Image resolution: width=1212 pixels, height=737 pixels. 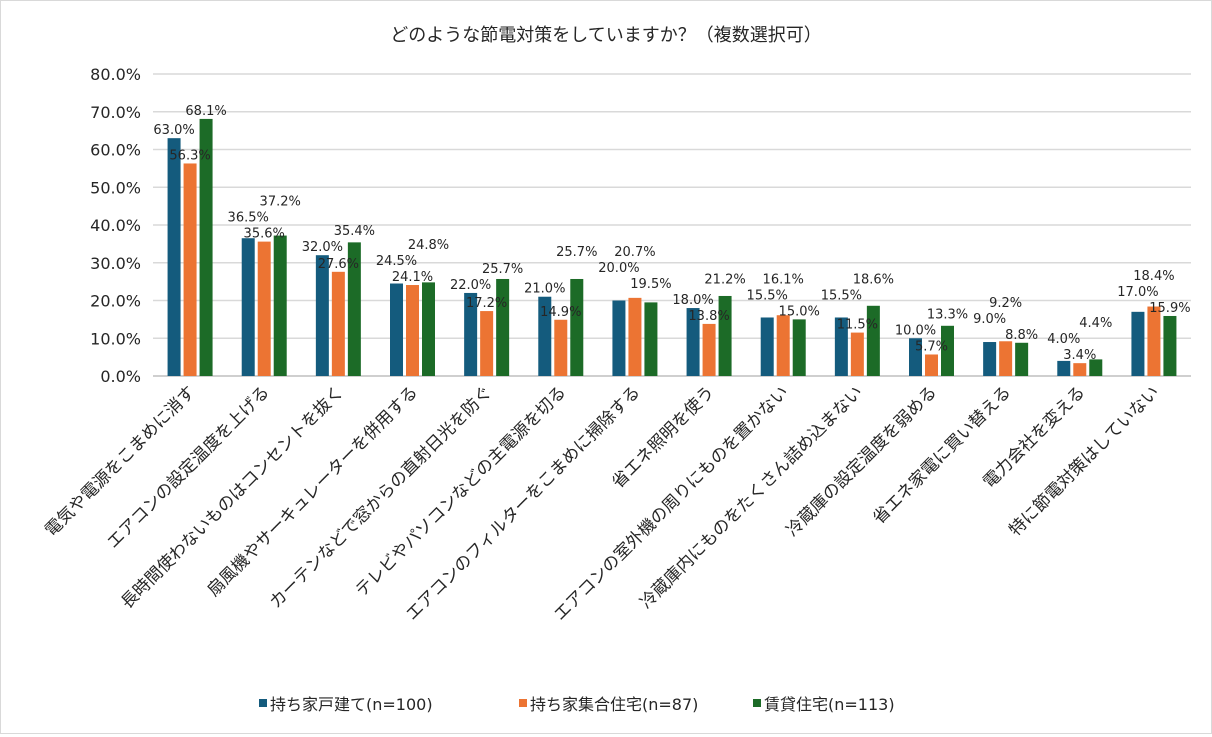 What do you see at coordinates (115, 112) in the screenshot?
I see `y-tick-label: 70.0%` at bounding box center [115, 112].